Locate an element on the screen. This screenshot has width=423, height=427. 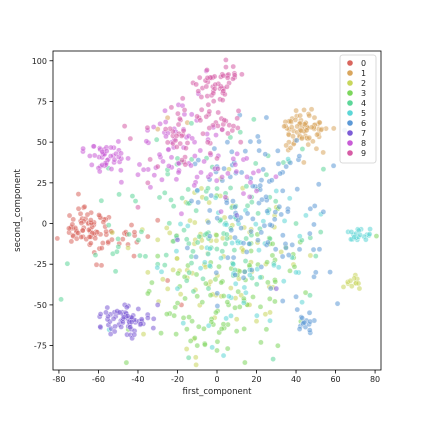
legend-label: 0 is located at coordinates (363, 63).